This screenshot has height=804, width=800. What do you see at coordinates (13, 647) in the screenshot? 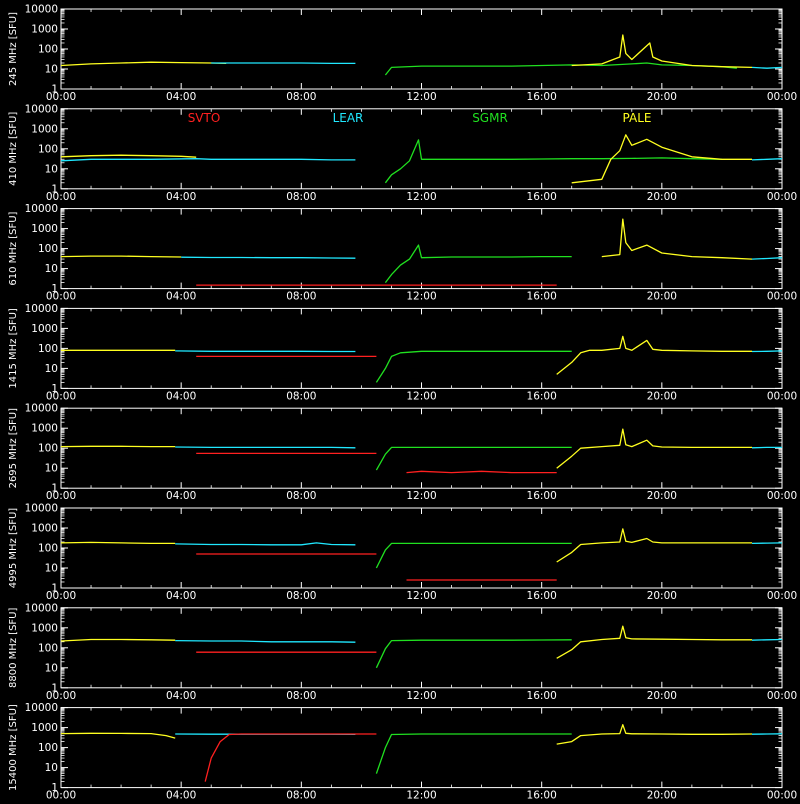
I see `y-axis-label: 8800 MHz [SFU]` at bounding box center [13, 647].